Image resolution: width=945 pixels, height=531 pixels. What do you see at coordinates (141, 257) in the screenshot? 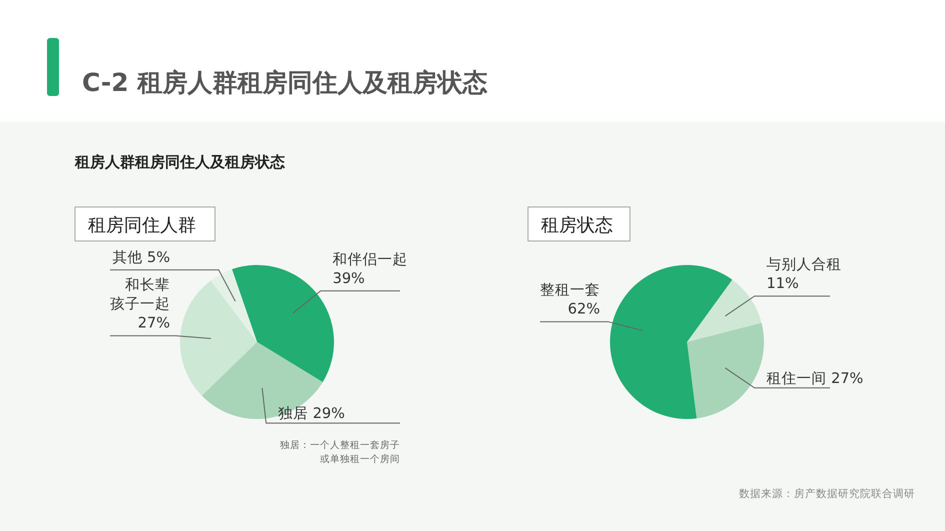
I see `slice-label: 其他 5%` at bounding box center [141, 257].